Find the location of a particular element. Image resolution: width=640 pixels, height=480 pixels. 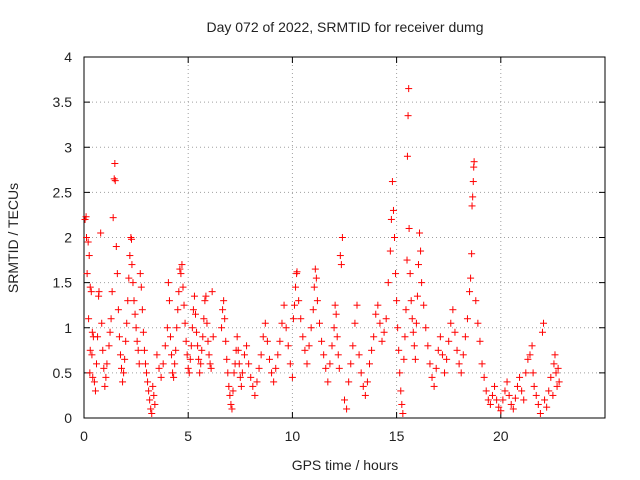

y-tick-label: 2 is located at coordinates (68, 238).